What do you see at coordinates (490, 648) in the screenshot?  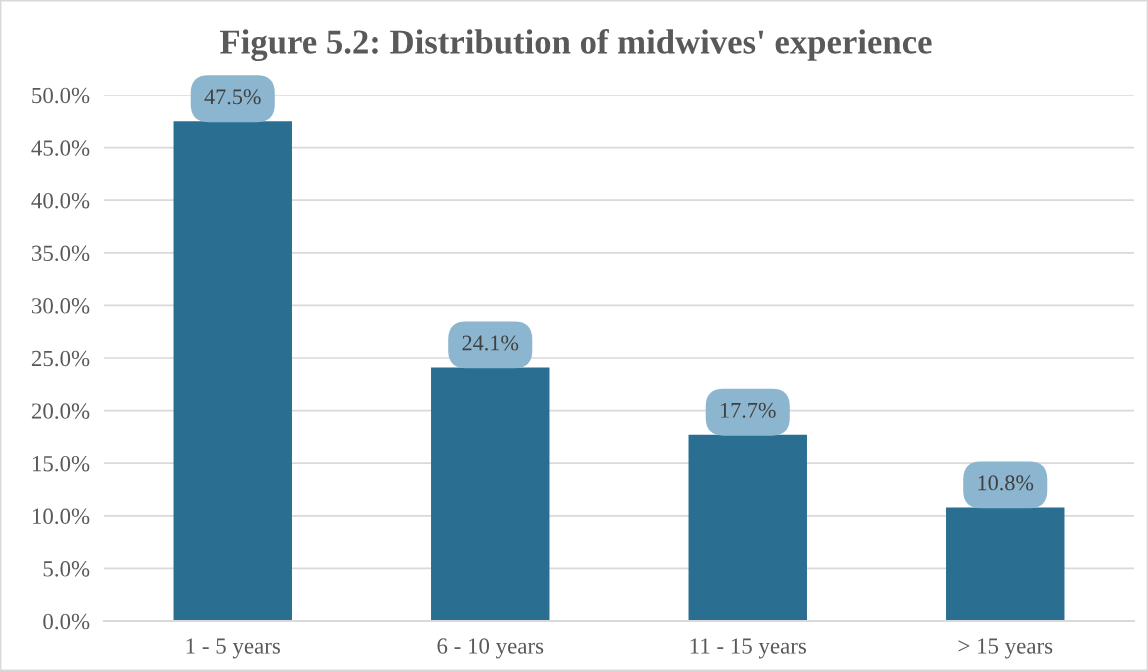 I see `x-tick-label: 6 - 10 years` at bounding box center [490, 648].